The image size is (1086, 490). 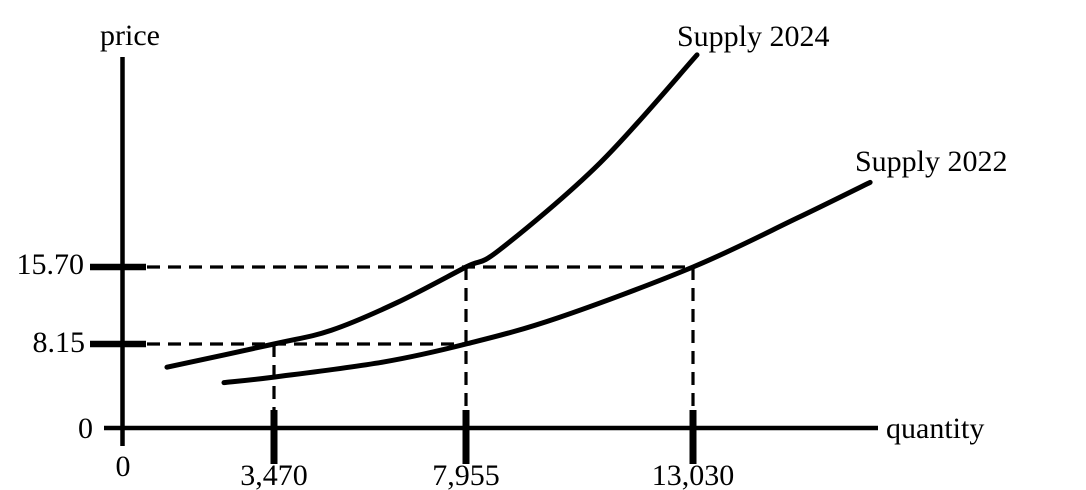 I want to click on y-tick-label-zero: 0, so click(x=85, y=428).